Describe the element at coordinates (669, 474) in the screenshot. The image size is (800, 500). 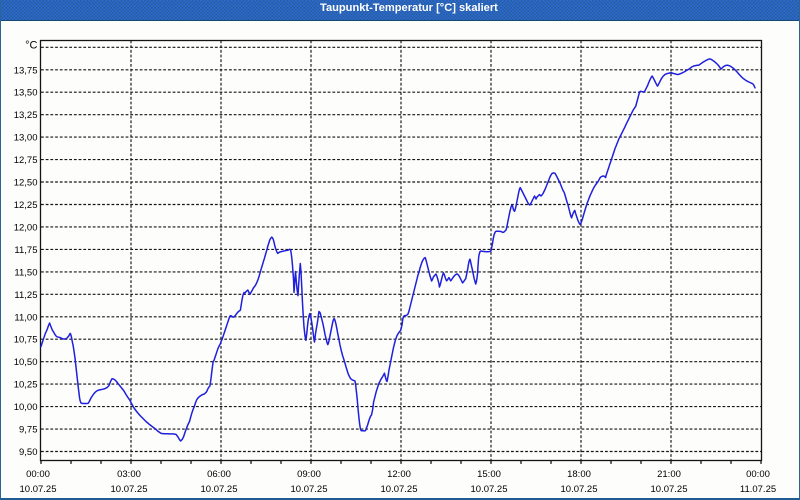
I see `svg-text: 21:00` at that location.